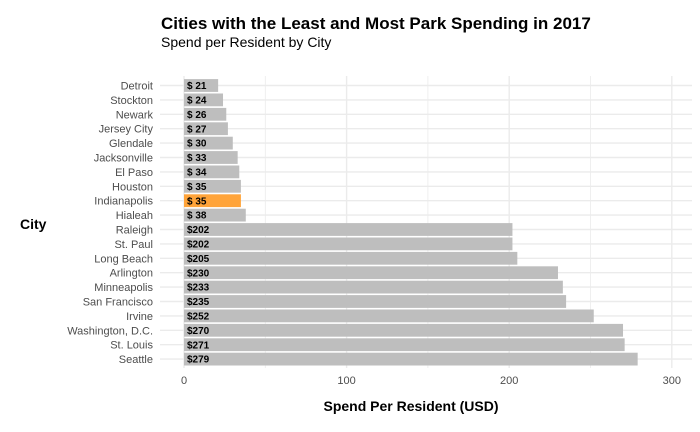 Image resolution: width=700 pixels, height=432 pixels. What do you see at coordinates (123, 288) in the screenshot?
I see `category-label: Minneapolis` at bounding box center [123, 288].